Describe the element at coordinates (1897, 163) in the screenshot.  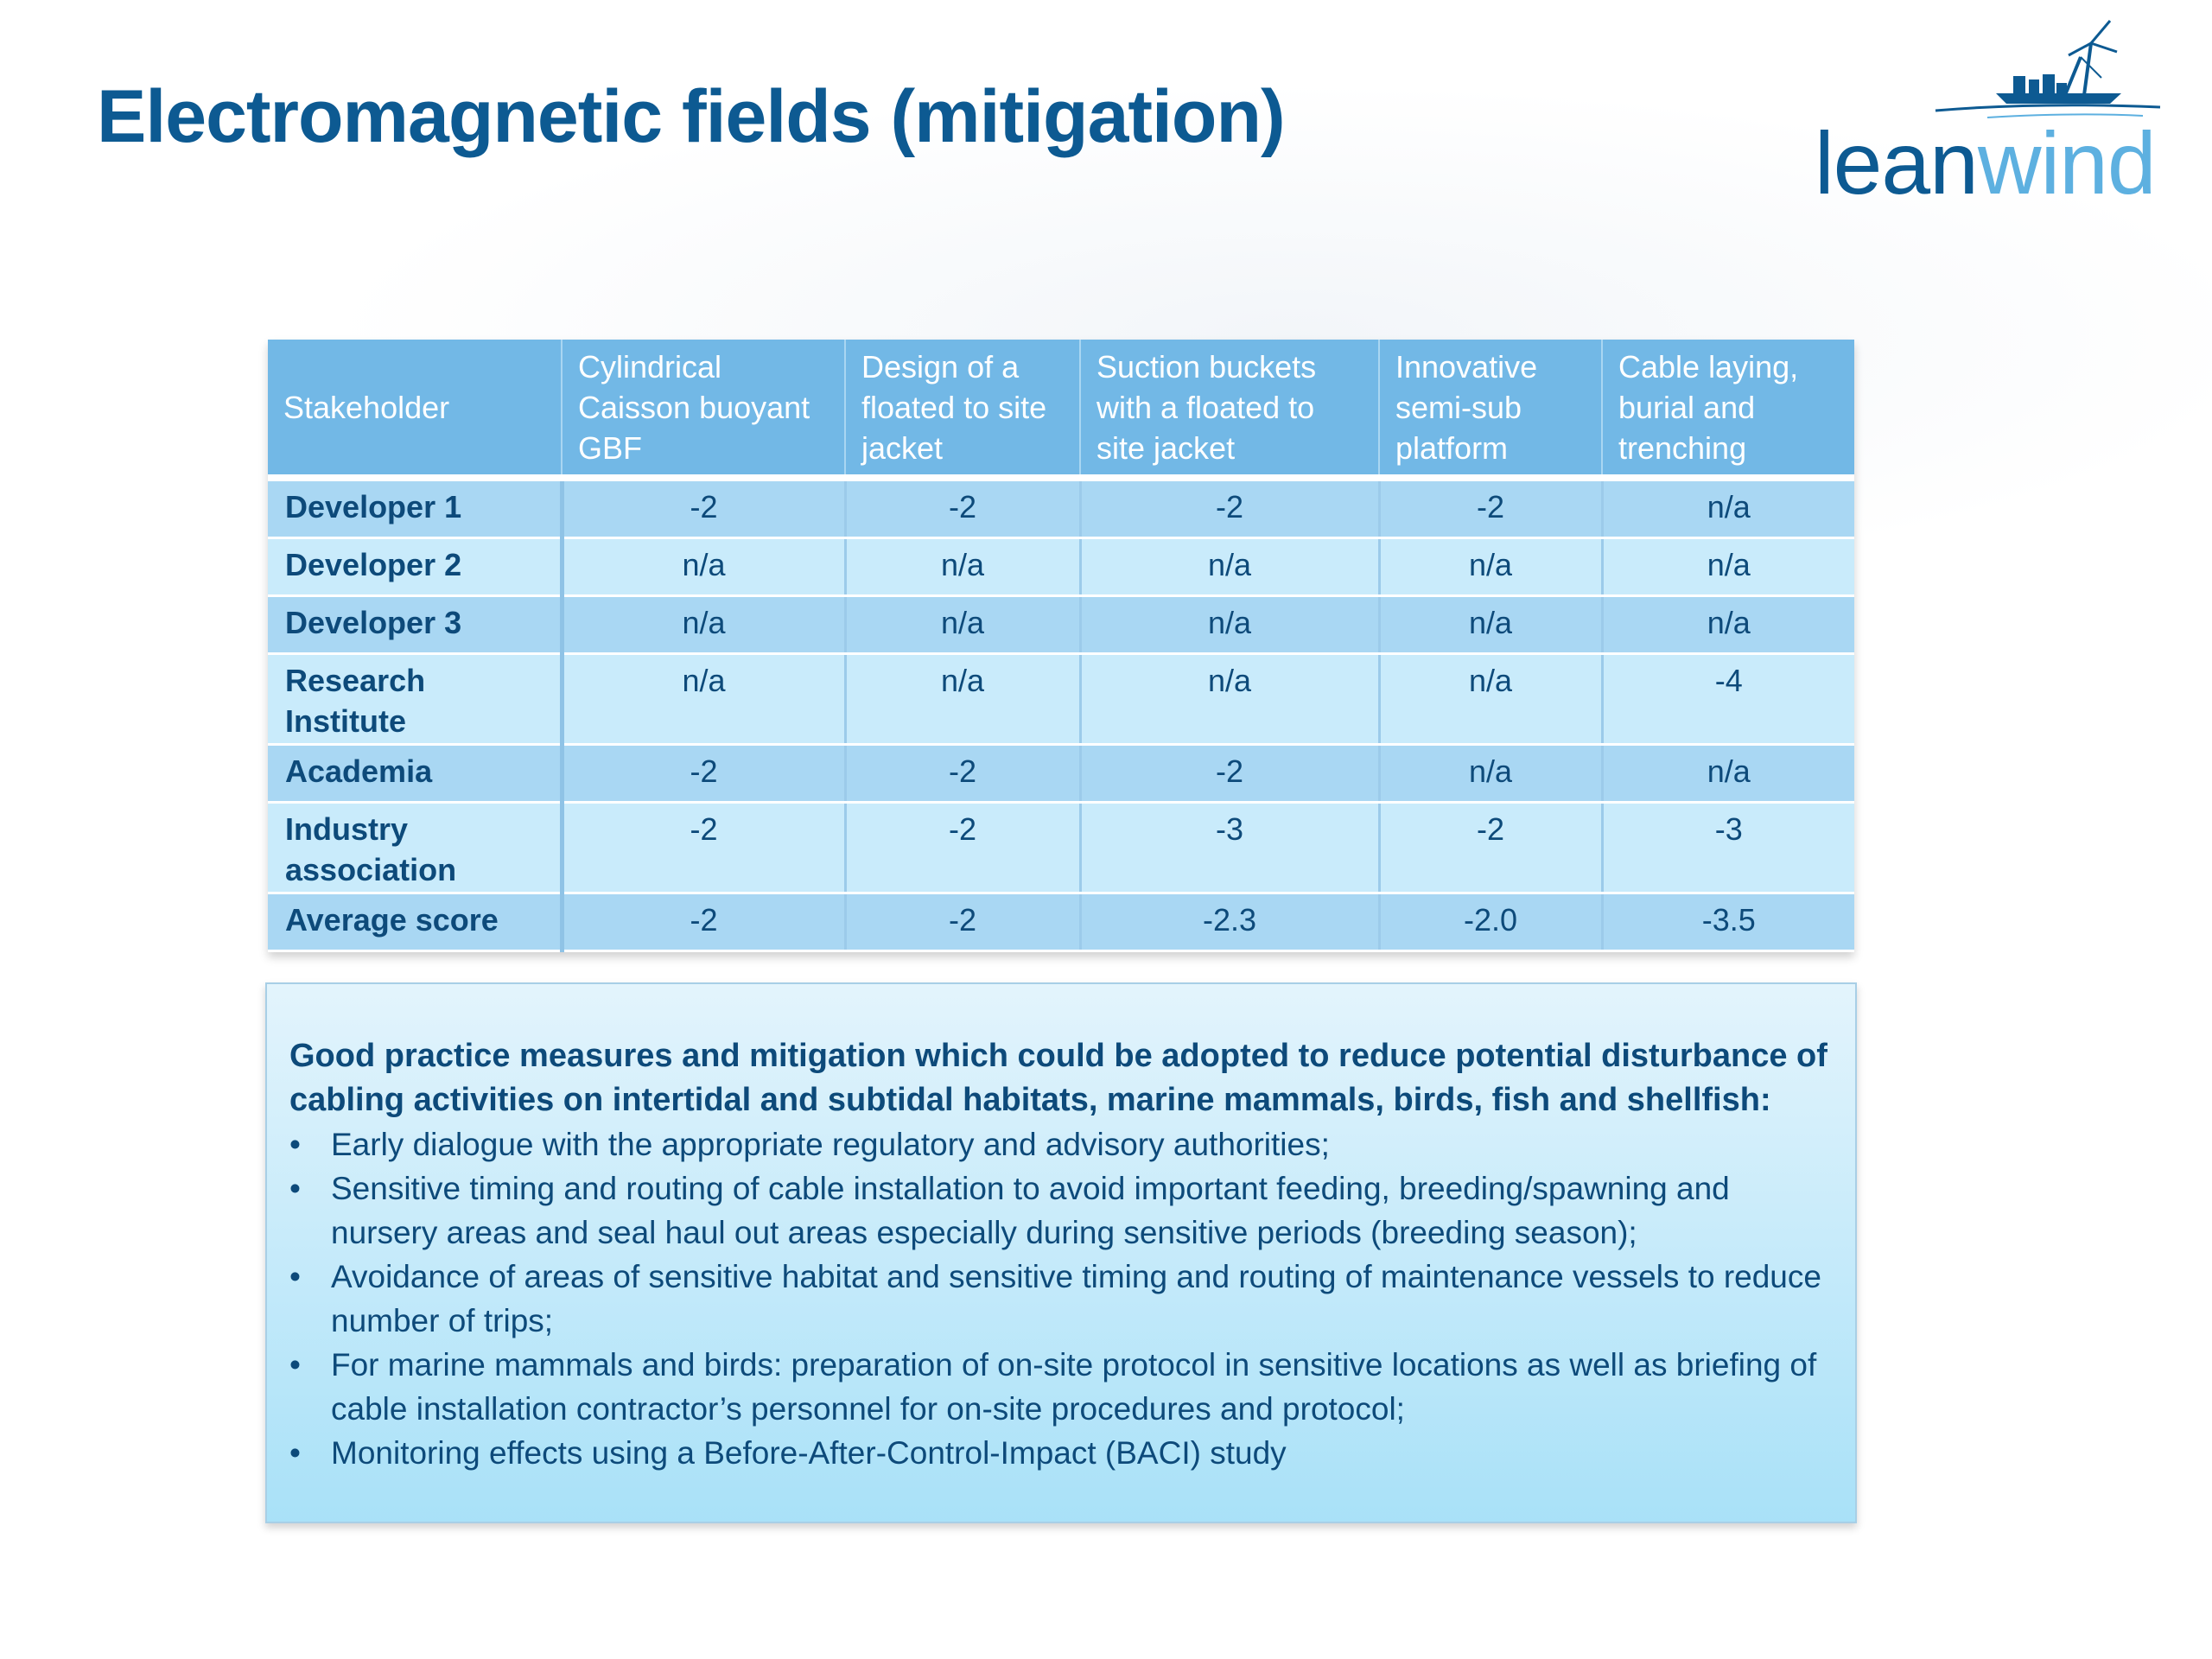
I see `logo-text-lean: lean` at that location.